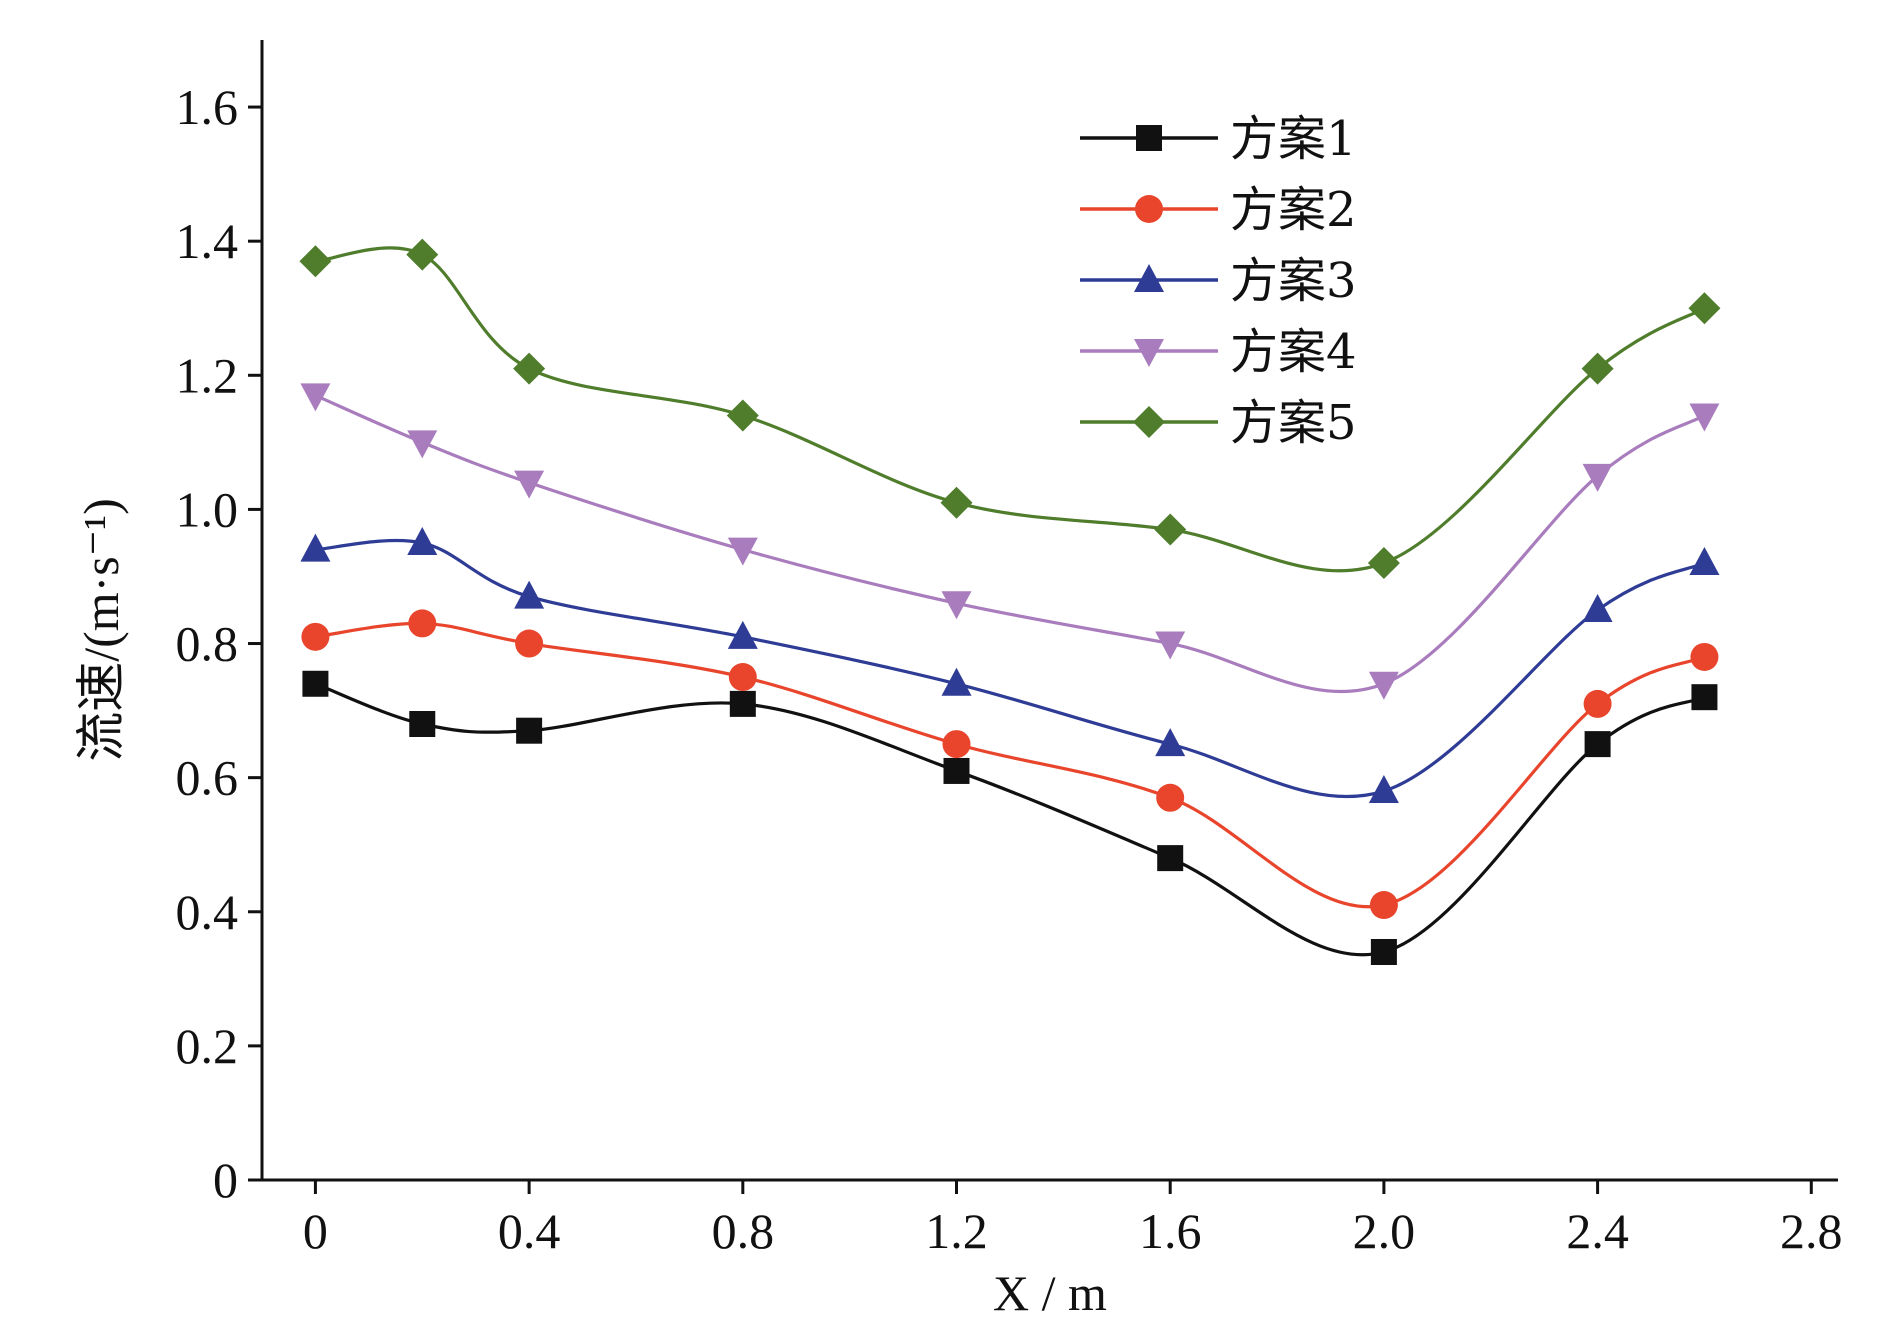 This screenshot has height=1326, width=1890. I want to click on y-tick-label: 0.6, so click(207, 778).